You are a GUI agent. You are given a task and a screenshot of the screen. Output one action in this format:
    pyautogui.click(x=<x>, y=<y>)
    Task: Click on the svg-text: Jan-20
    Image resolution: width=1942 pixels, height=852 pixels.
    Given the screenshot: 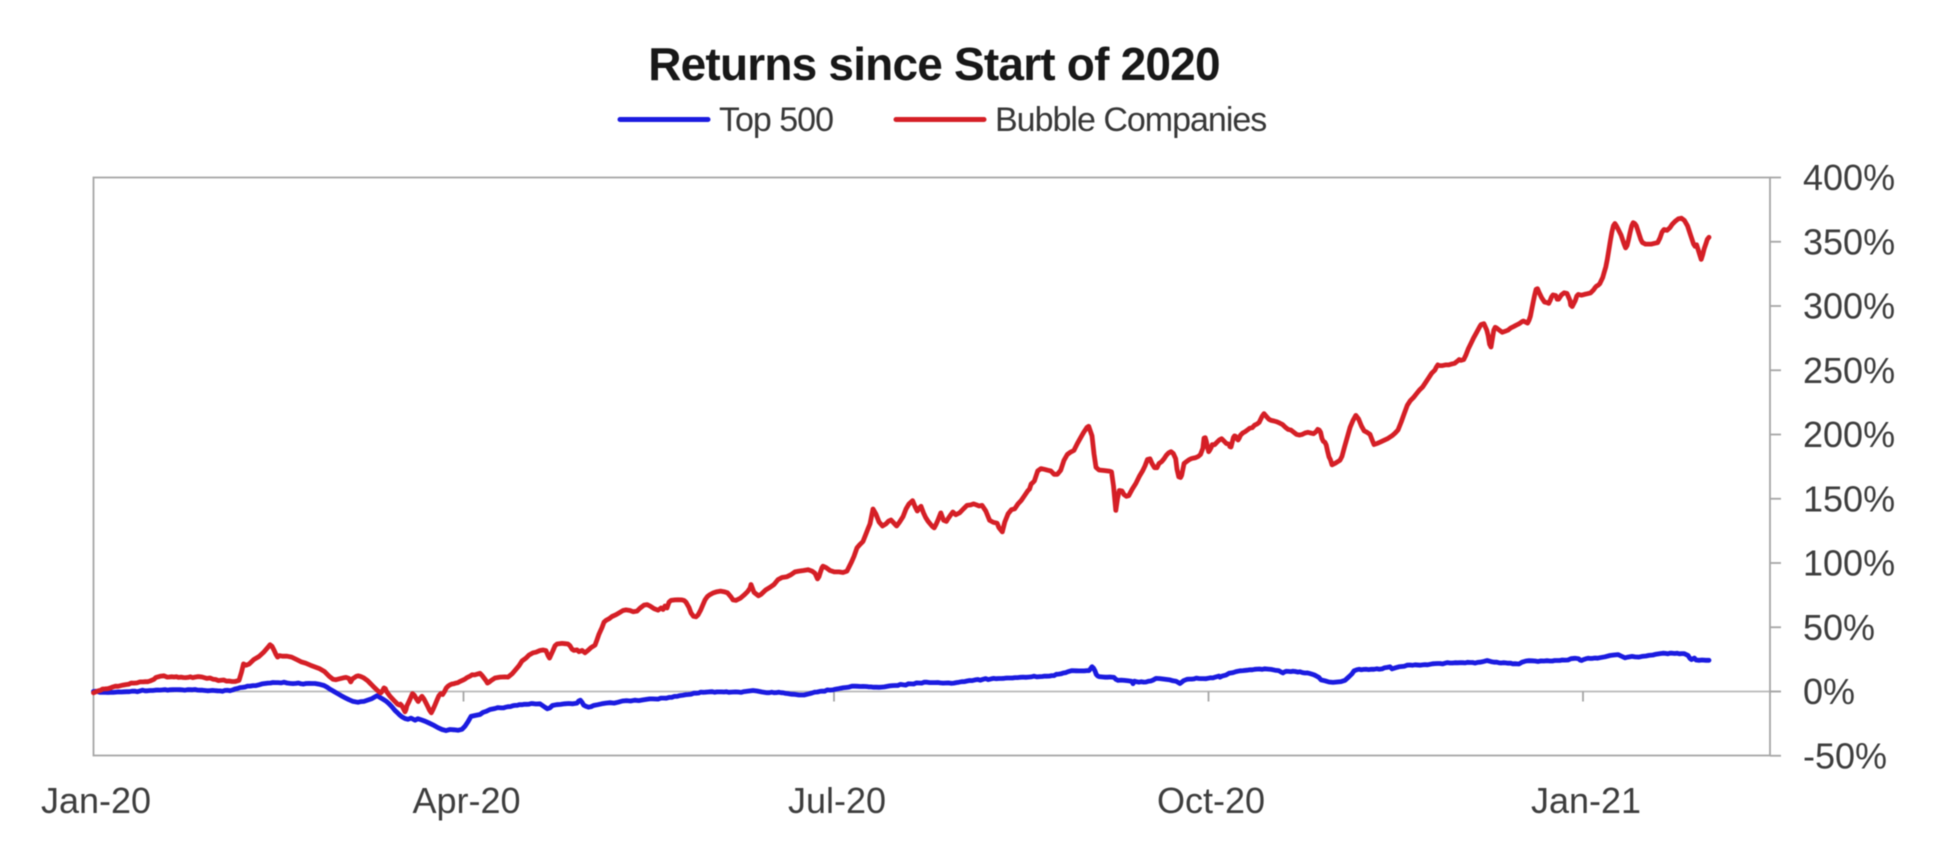 What is the action you would take?
    pyautogui.click(x=96, y=800)
    